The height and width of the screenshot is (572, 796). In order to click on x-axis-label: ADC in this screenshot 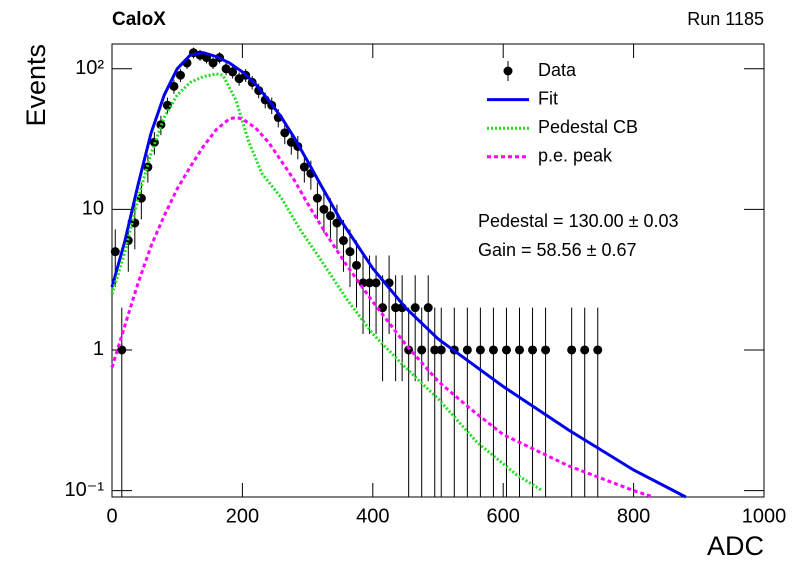, I will do `click(735, 546)`.